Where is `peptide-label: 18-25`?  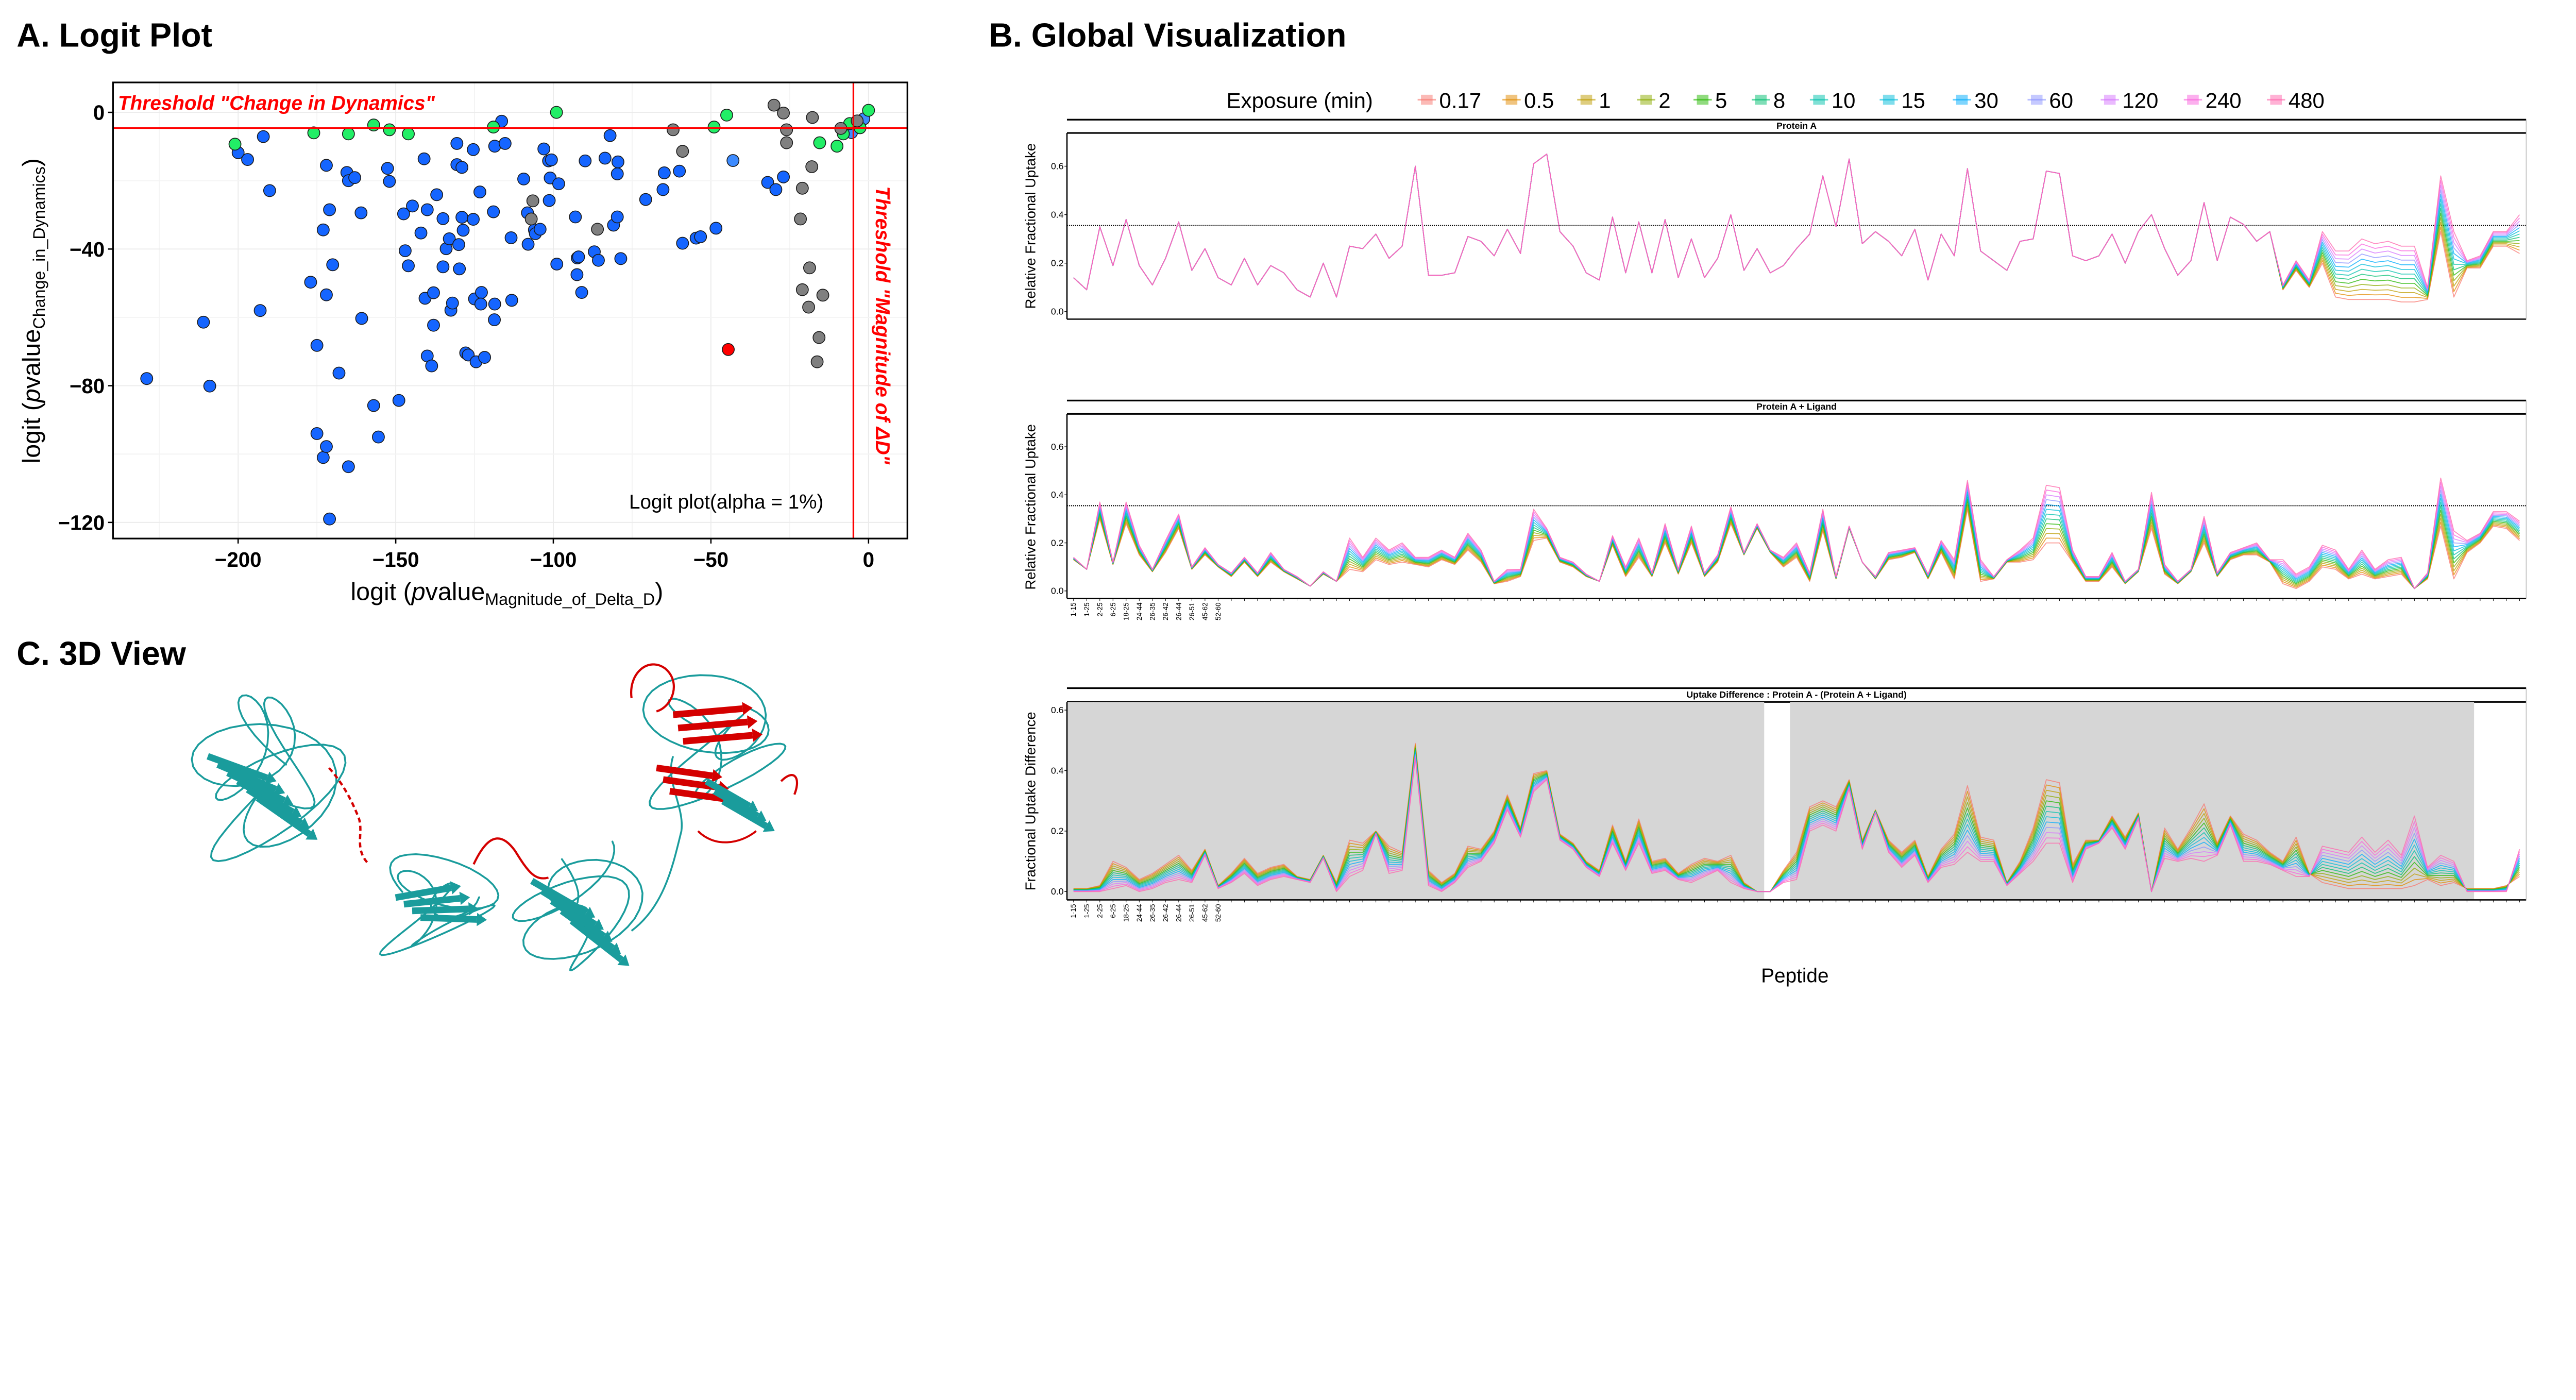
peptide-label: 18-25 is located at coordinates (1126, 611).